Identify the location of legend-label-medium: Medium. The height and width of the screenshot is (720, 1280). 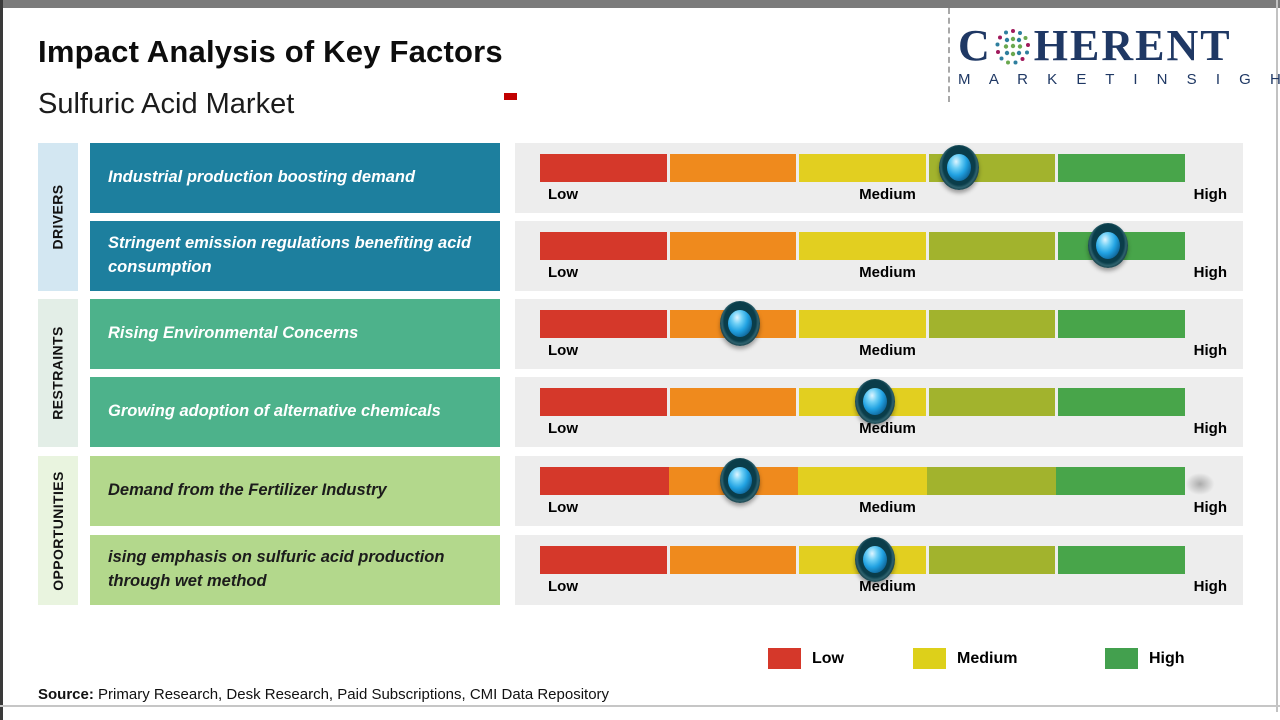
(987, 658).